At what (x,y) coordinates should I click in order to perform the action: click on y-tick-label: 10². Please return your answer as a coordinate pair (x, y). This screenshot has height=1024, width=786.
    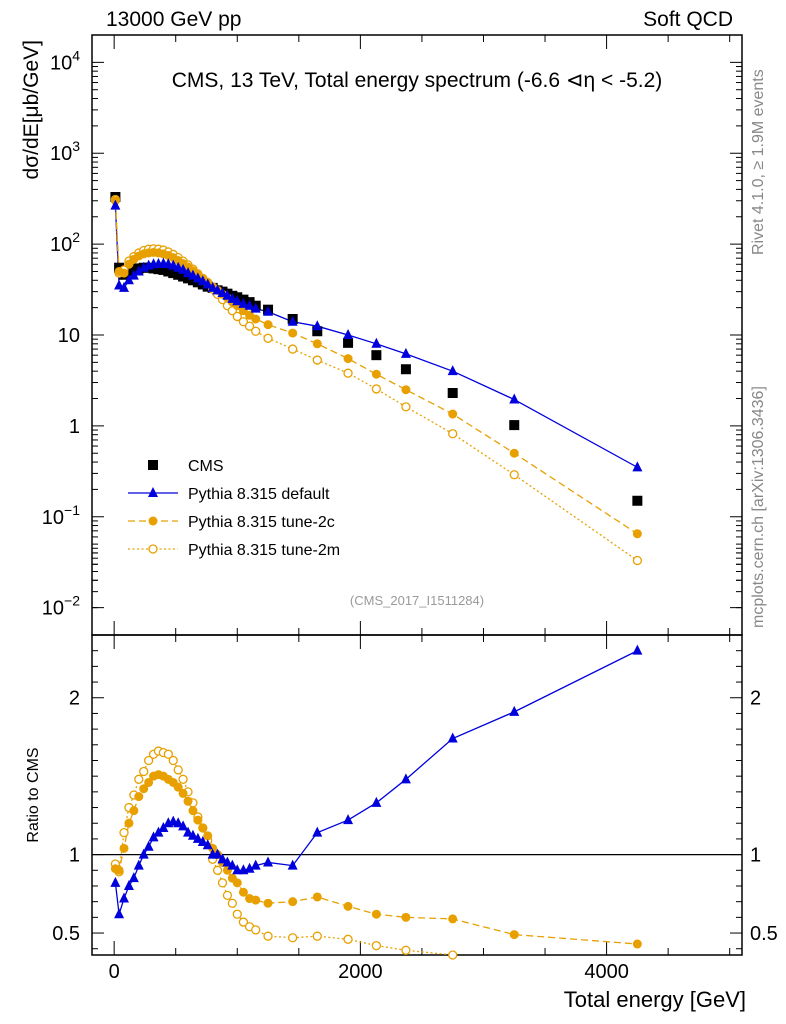
    Looking at the image, I should click on (65, 242).